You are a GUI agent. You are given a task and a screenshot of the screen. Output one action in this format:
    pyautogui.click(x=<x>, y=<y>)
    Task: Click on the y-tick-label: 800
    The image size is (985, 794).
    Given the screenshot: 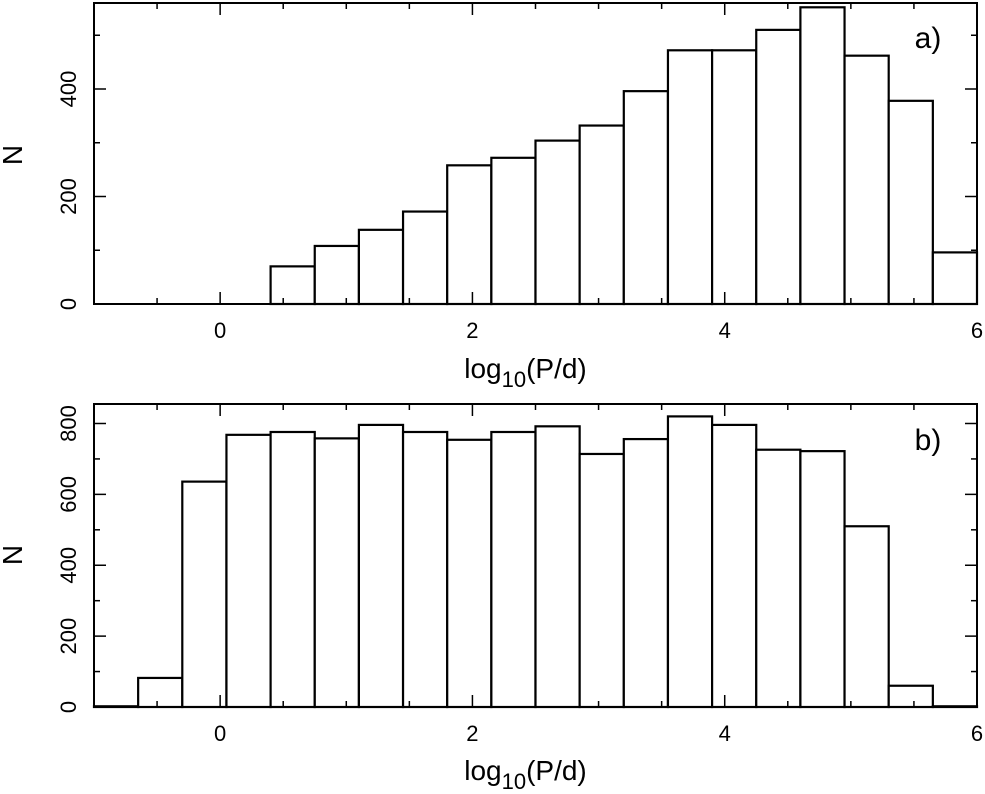 What is the action you would take?
    pyautogui.click(x=68, y=423)
    